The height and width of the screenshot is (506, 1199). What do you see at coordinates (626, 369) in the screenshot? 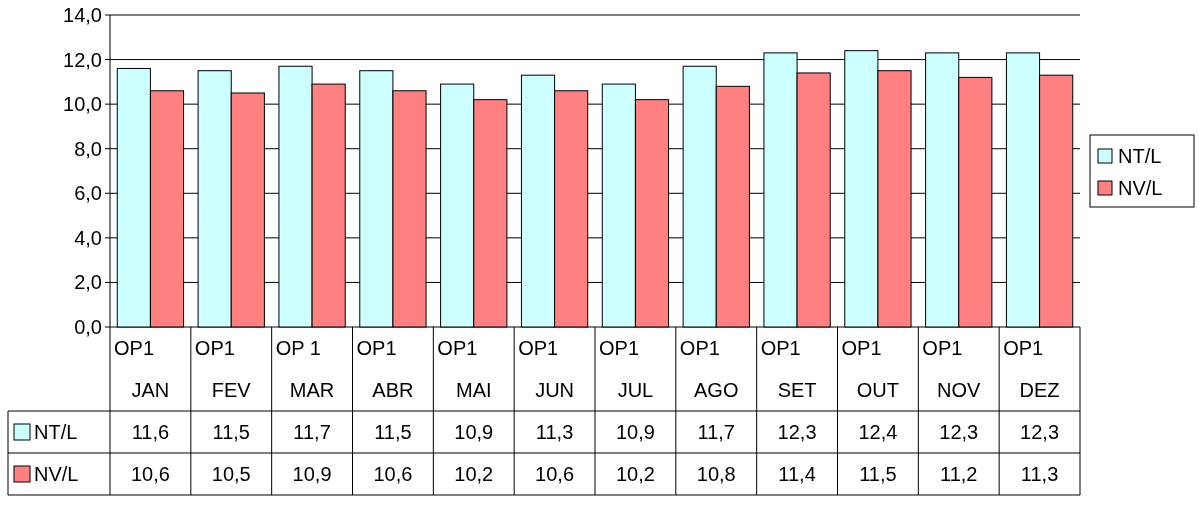
I see `x-tick-label: OP1 JUL` at bounding box center [626, 369].